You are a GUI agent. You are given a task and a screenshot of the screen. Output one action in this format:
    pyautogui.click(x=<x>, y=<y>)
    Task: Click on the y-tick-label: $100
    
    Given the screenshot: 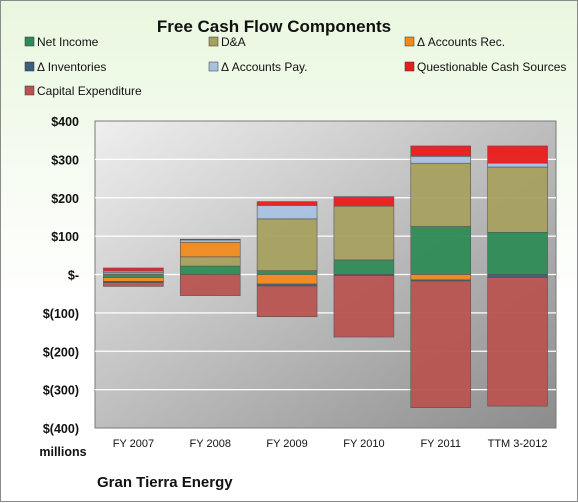 What is the action you would take?
    pyautogui.click(x=65, y=237)
    